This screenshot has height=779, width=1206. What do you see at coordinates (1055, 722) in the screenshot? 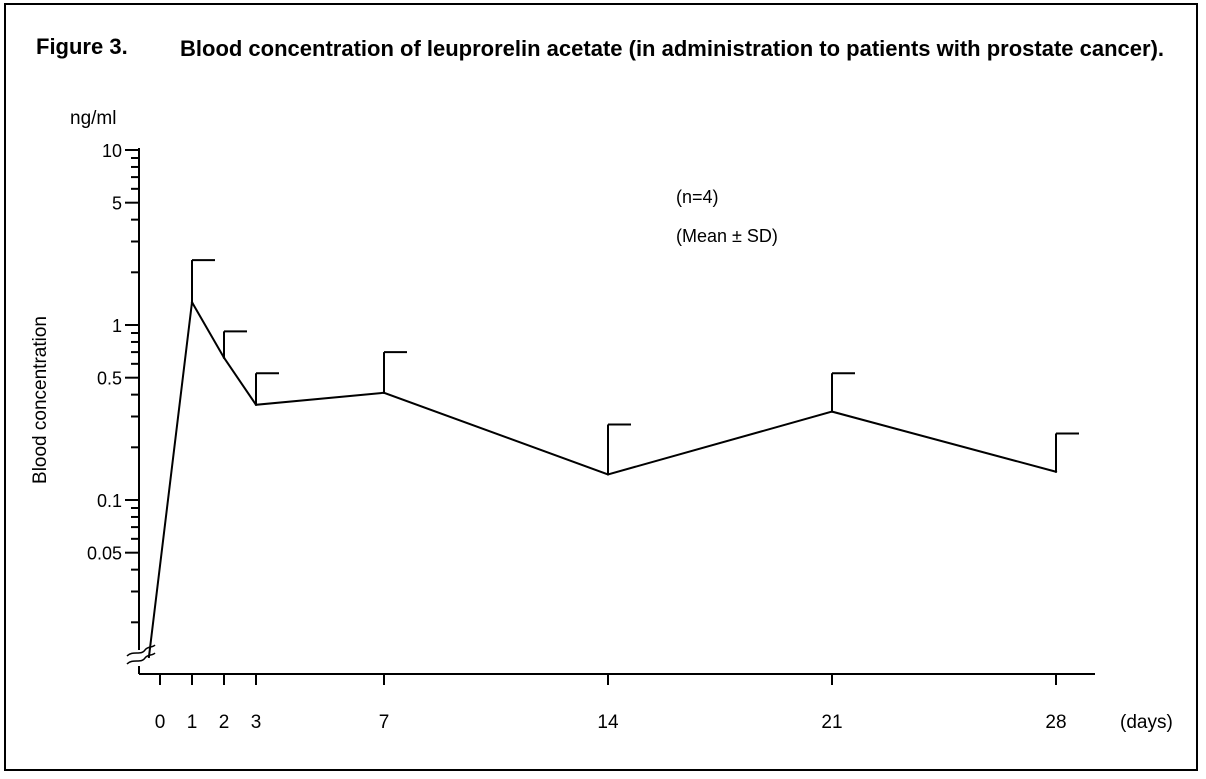
I see `x-tick-label-7: 28` at bounding box center [1055, 722].